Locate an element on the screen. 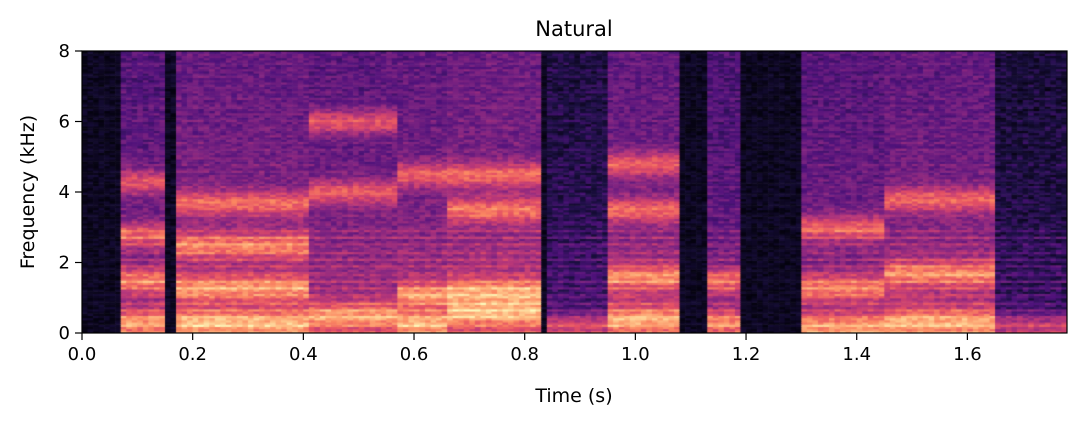 The width and height of the screenshot is (1084, 425). y-axis: 0 2 4 6 8 is located at coordinates (70, 192).